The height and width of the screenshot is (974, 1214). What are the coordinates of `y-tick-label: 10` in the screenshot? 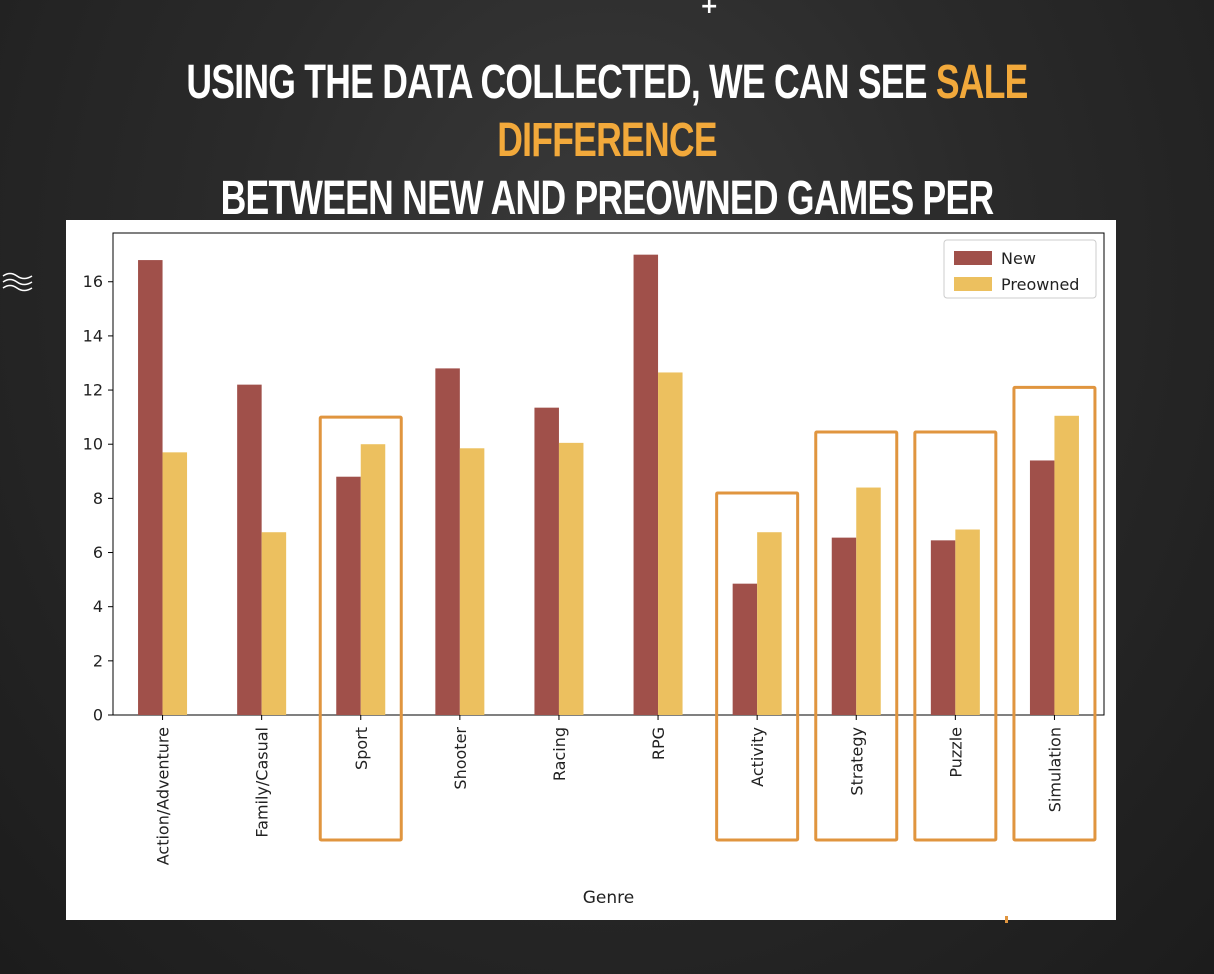 It's located at (93, 444).